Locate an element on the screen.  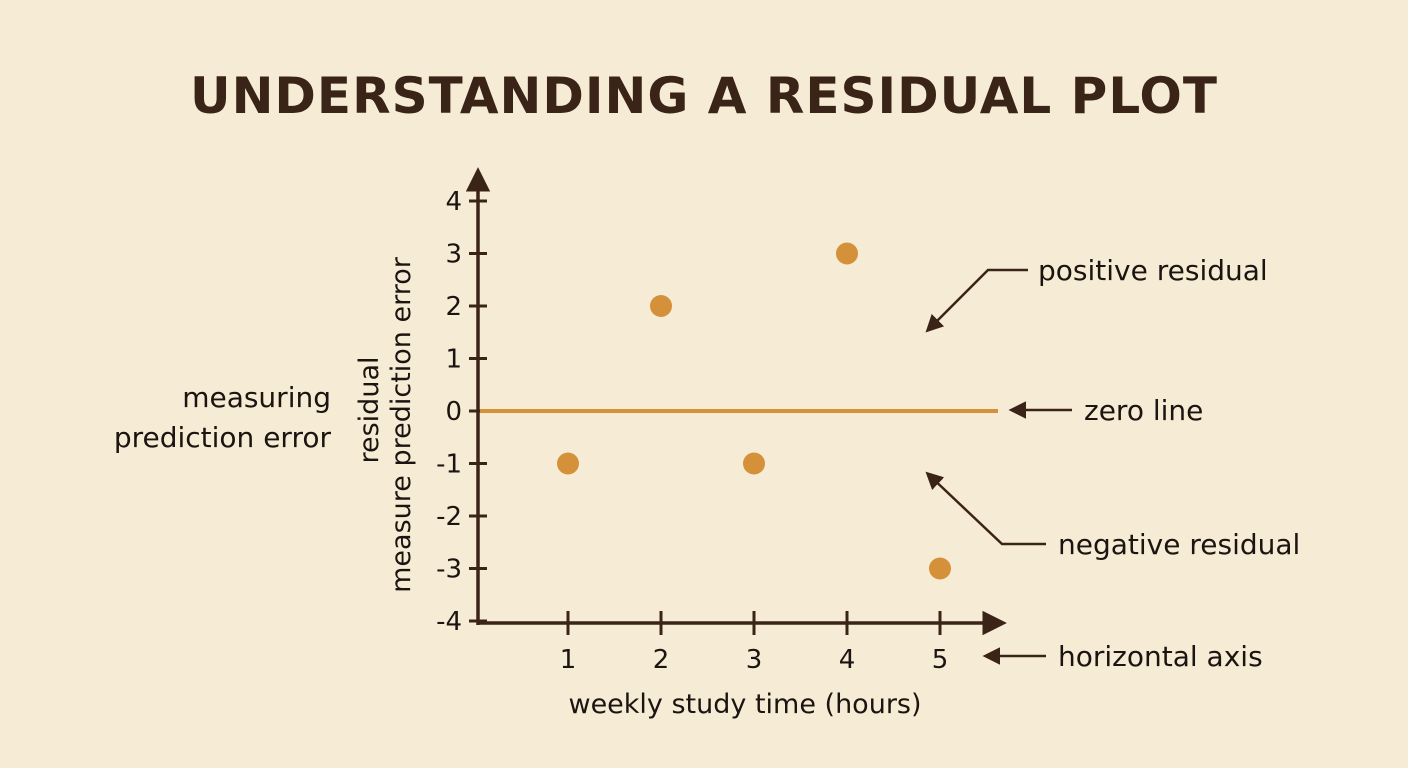
y-axis-label: residual measure prediction error is located at coordinates (385, 424).